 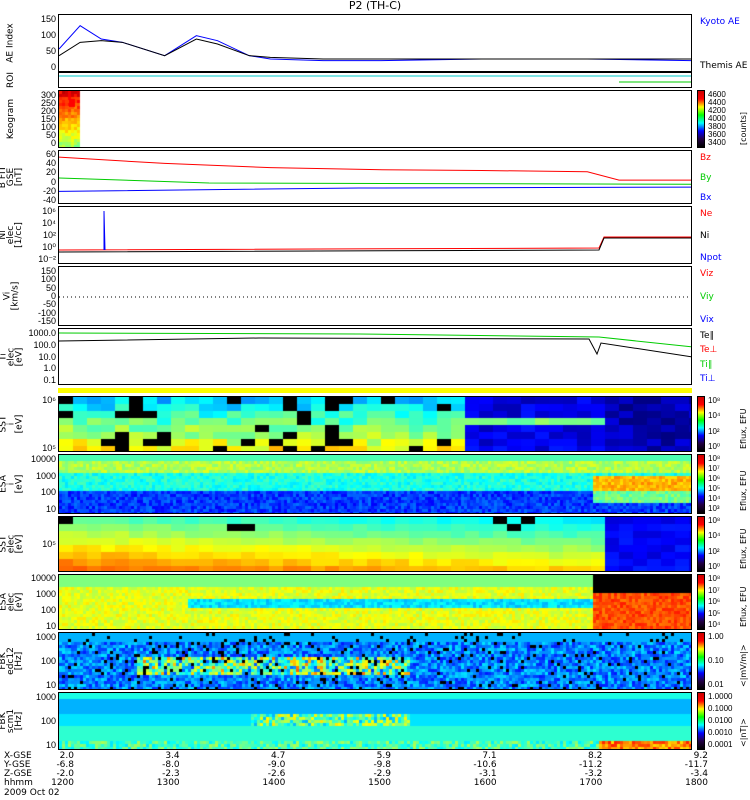 I want to click on ylabel-bfit: B FIT GSE [nT], so click(x=12, y=177).